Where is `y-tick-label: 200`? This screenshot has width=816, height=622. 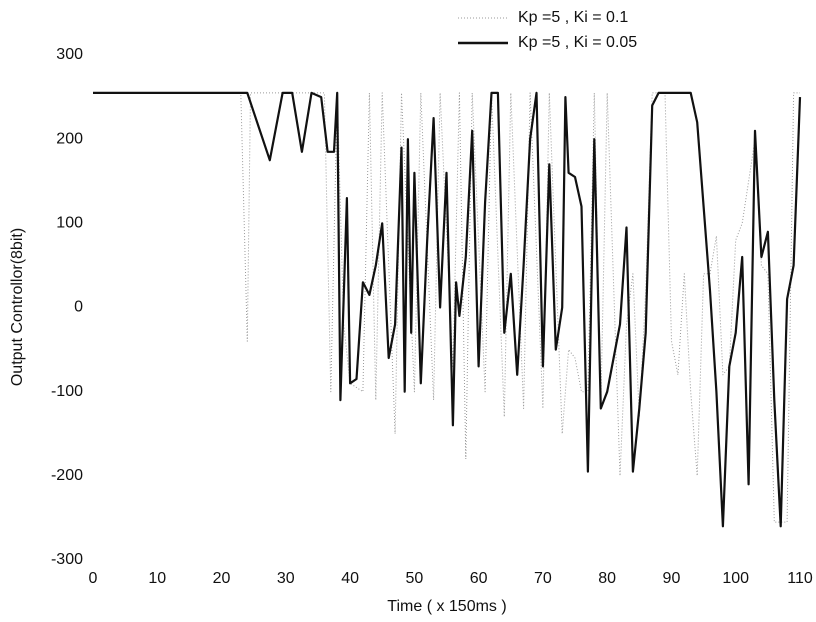
y-tick-label: 200 is located at coordinates (69, 138).